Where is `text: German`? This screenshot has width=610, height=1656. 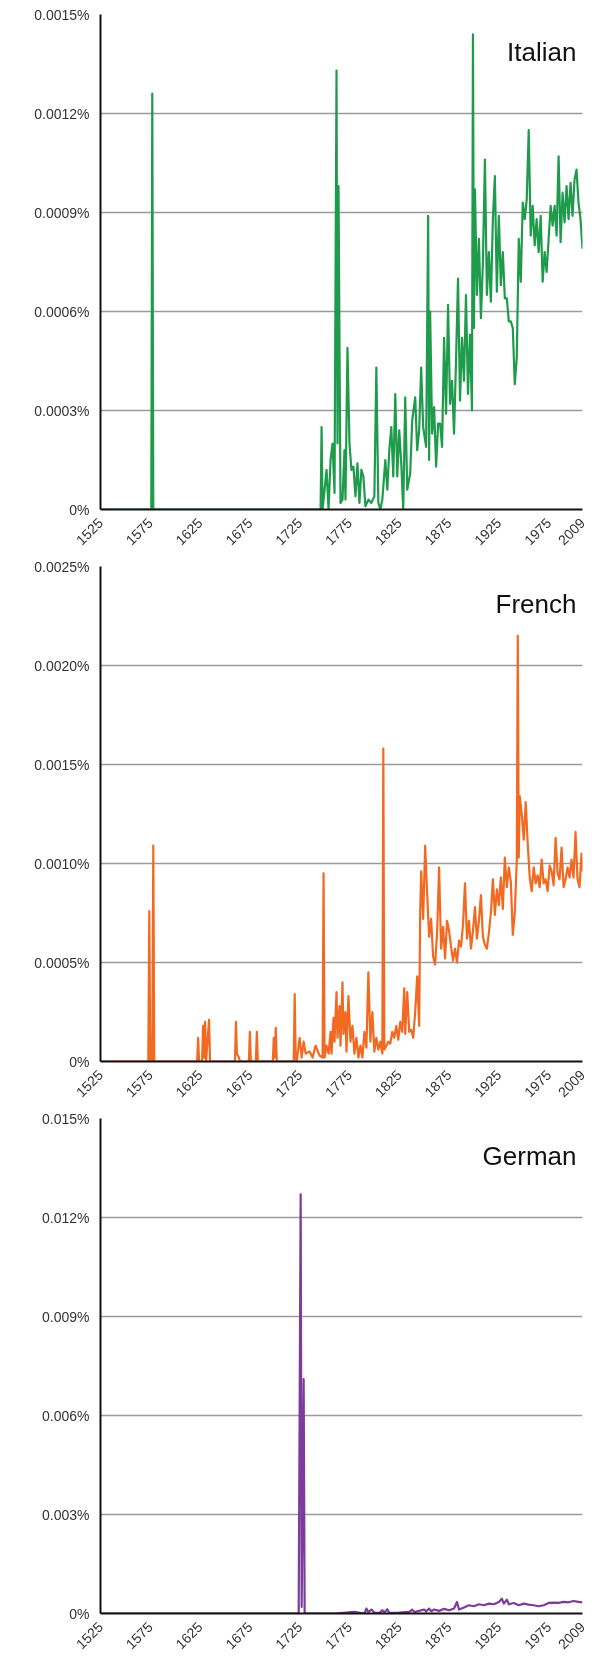
text: German is located at coordinates (529, 1155).